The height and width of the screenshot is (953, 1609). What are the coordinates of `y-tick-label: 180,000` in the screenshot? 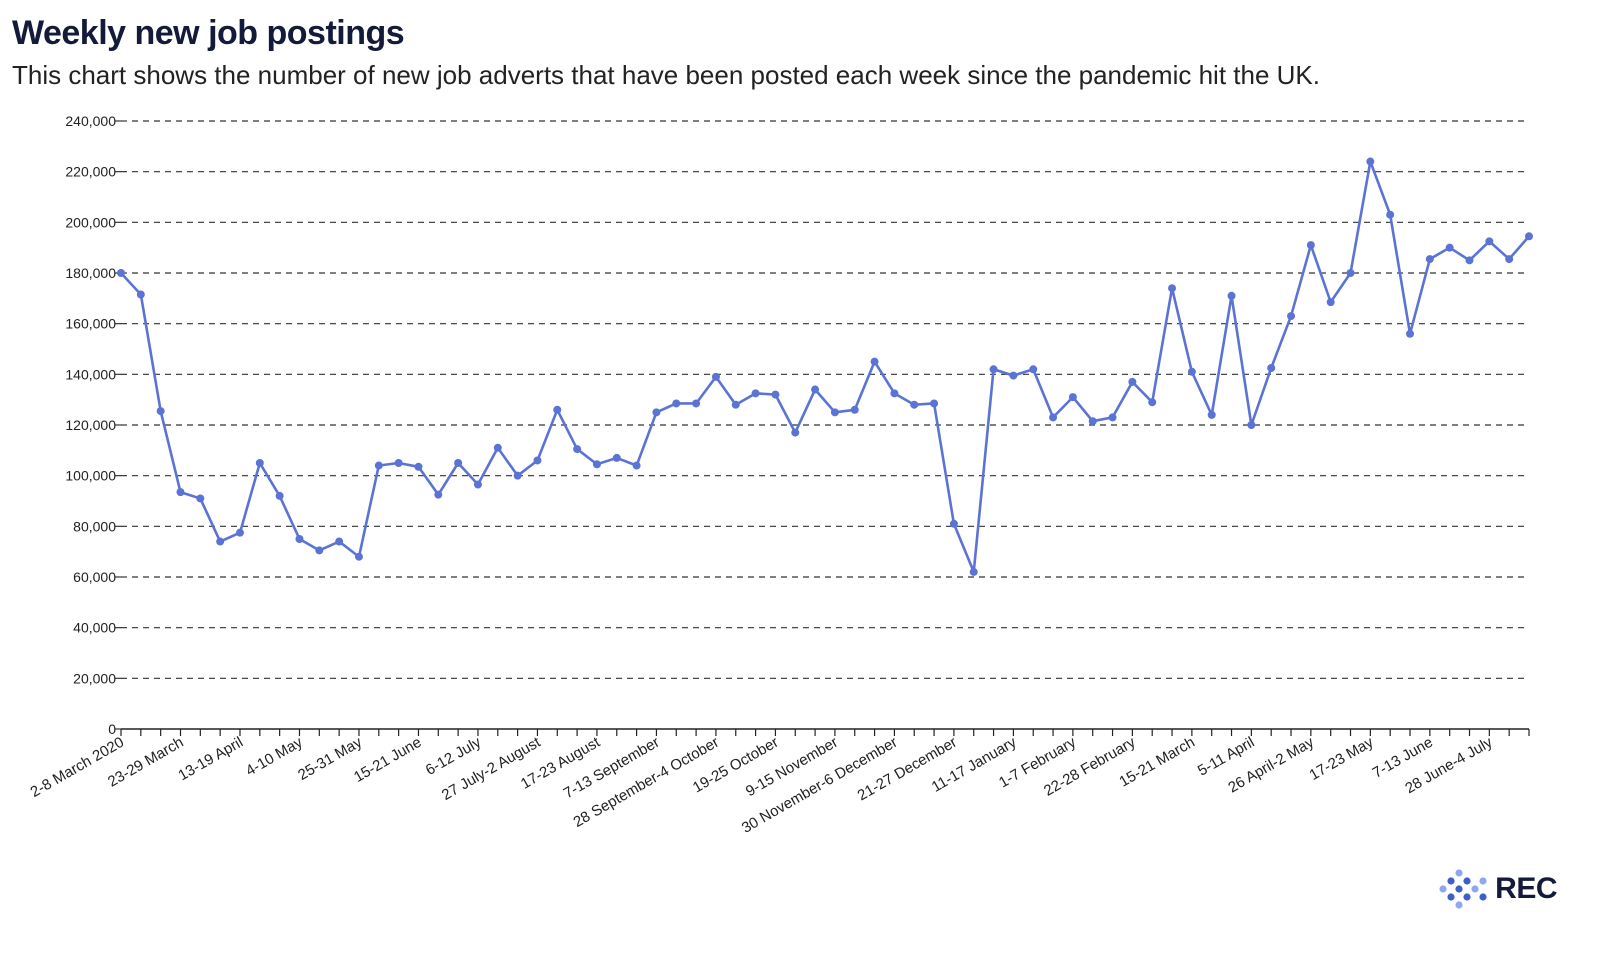 It's located at (90, 273).